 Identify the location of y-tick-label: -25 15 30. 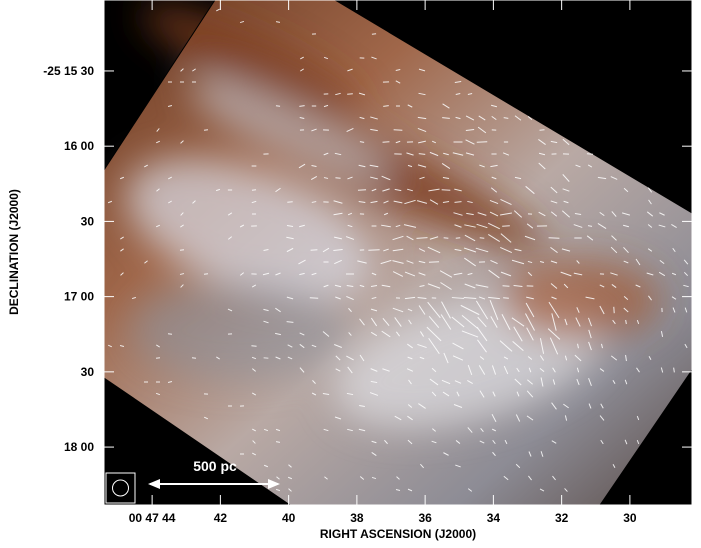
(68, 71).